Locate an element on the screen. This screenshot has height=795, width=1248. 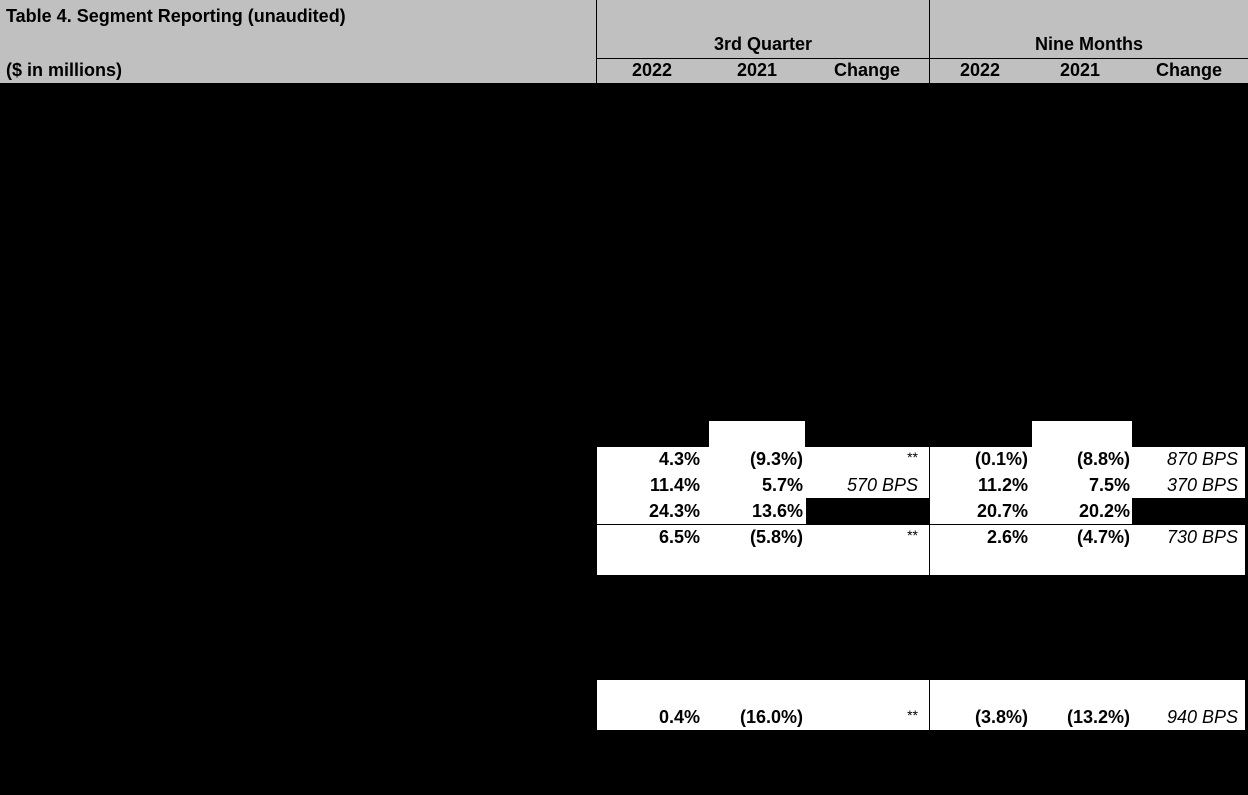
cell-n2022: (0.1%) is located at coordinates (1001, 459).